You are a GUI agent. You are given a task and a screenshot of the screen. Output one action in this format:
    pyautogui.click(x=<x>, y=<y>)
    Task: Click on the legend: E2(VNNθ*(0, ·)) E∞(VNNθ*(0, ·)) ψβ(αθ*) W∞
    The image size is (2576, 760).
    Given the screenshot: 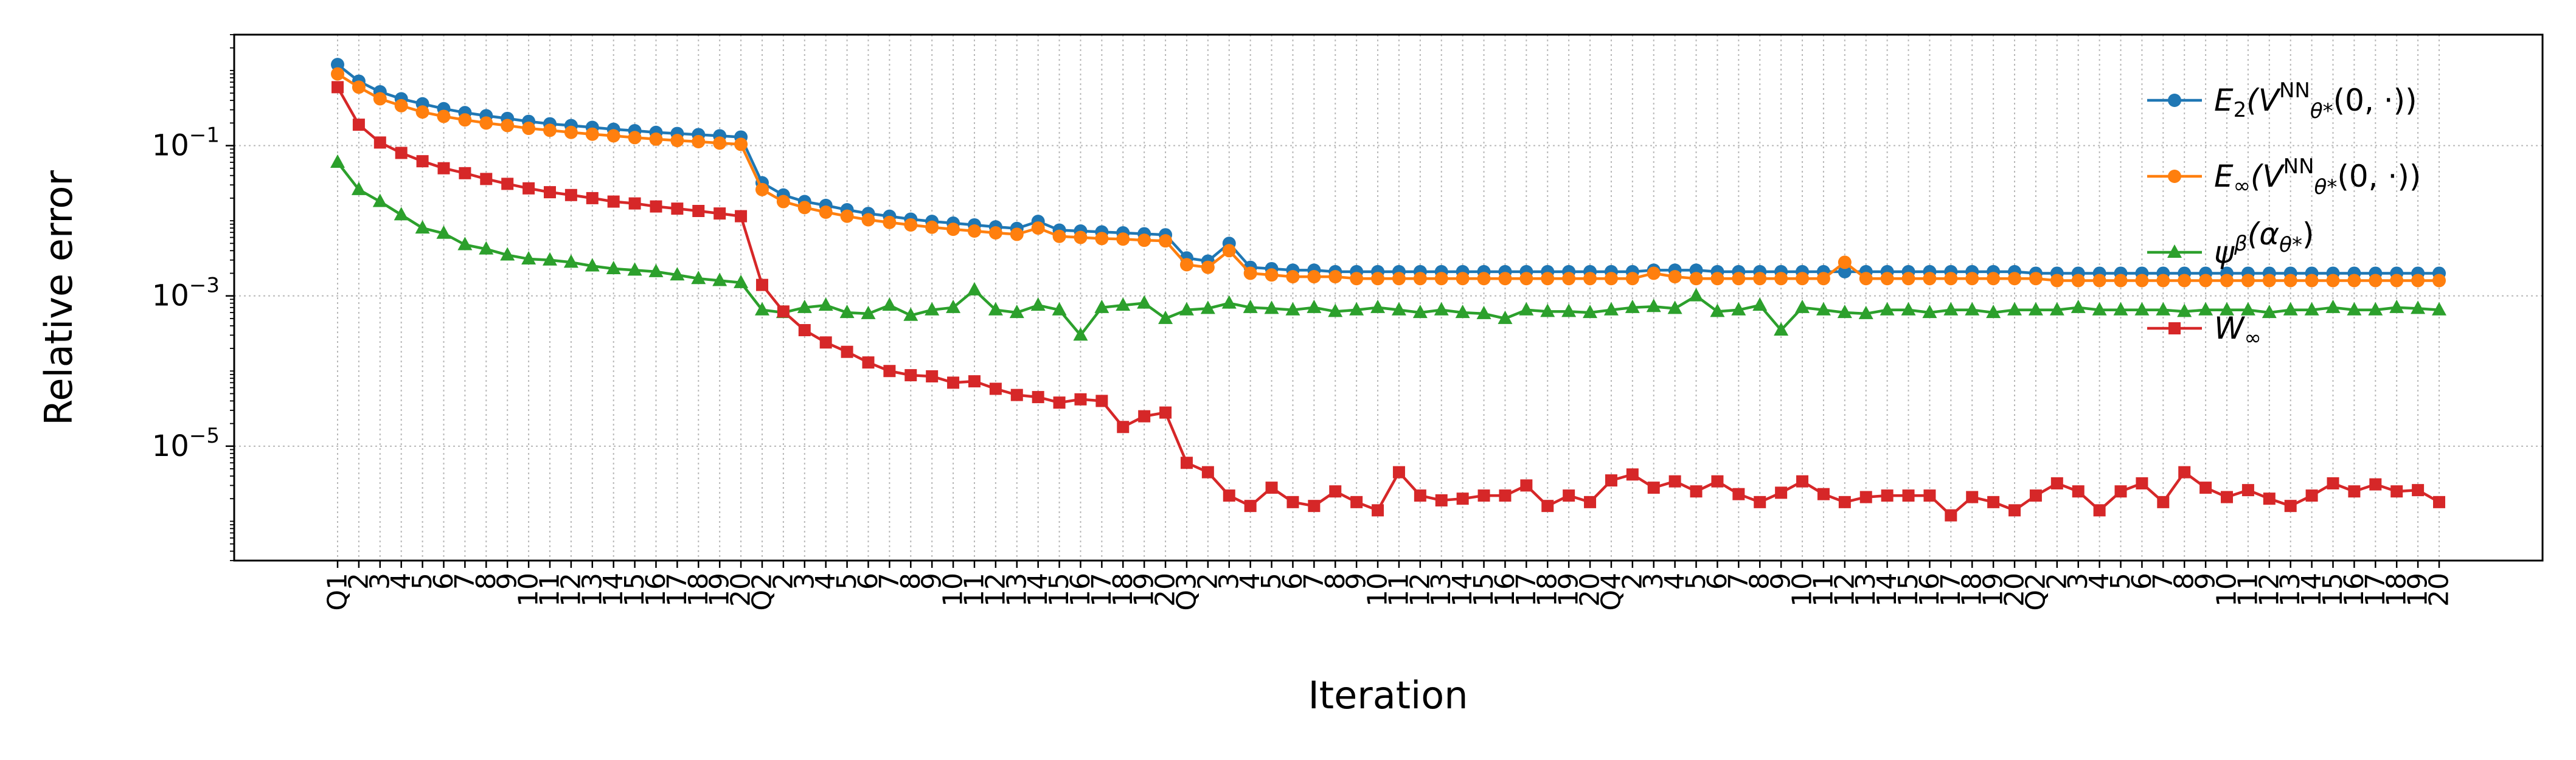 What is the action you would take?
    pyautogui.click(x=2284, y=214)
    